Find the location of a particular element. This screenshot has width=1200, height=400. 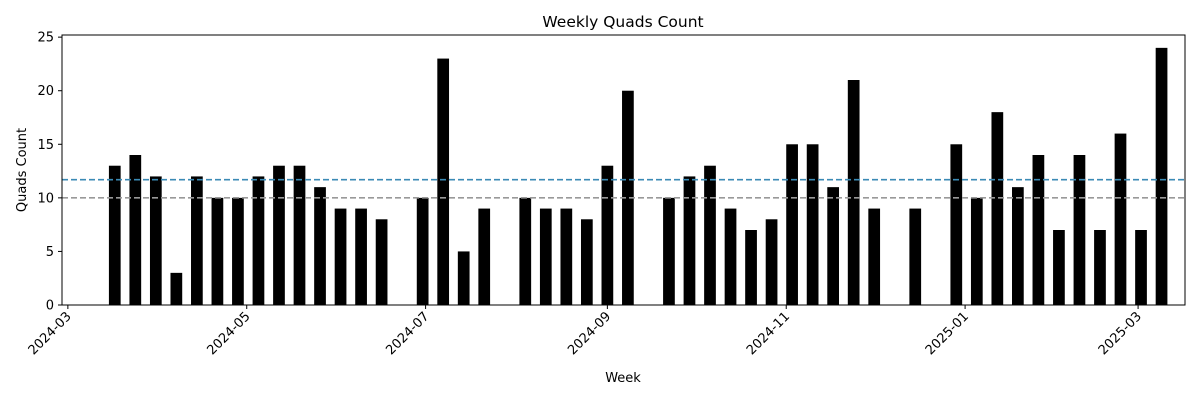

x-axis-label: Week is located at coordinates (623, 378).